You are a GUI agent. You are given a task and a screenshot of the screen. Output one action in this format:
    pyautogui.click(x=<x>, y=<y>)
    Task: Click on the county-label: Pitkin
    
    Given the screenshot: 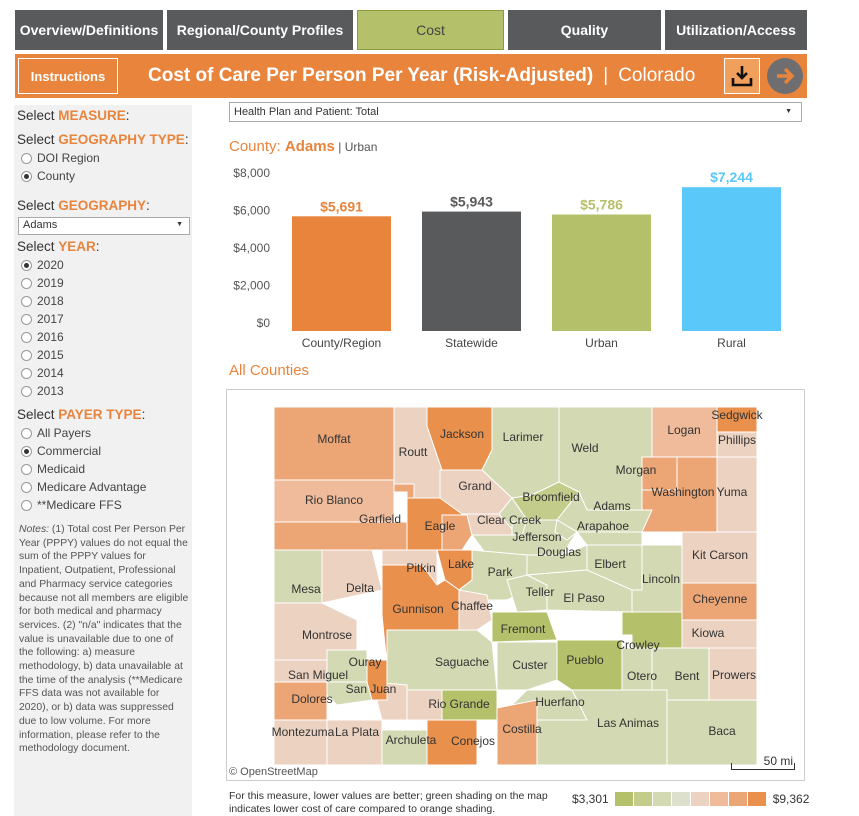 What is the action you would take?
    pyautogui.click(x=420, y=568)
    